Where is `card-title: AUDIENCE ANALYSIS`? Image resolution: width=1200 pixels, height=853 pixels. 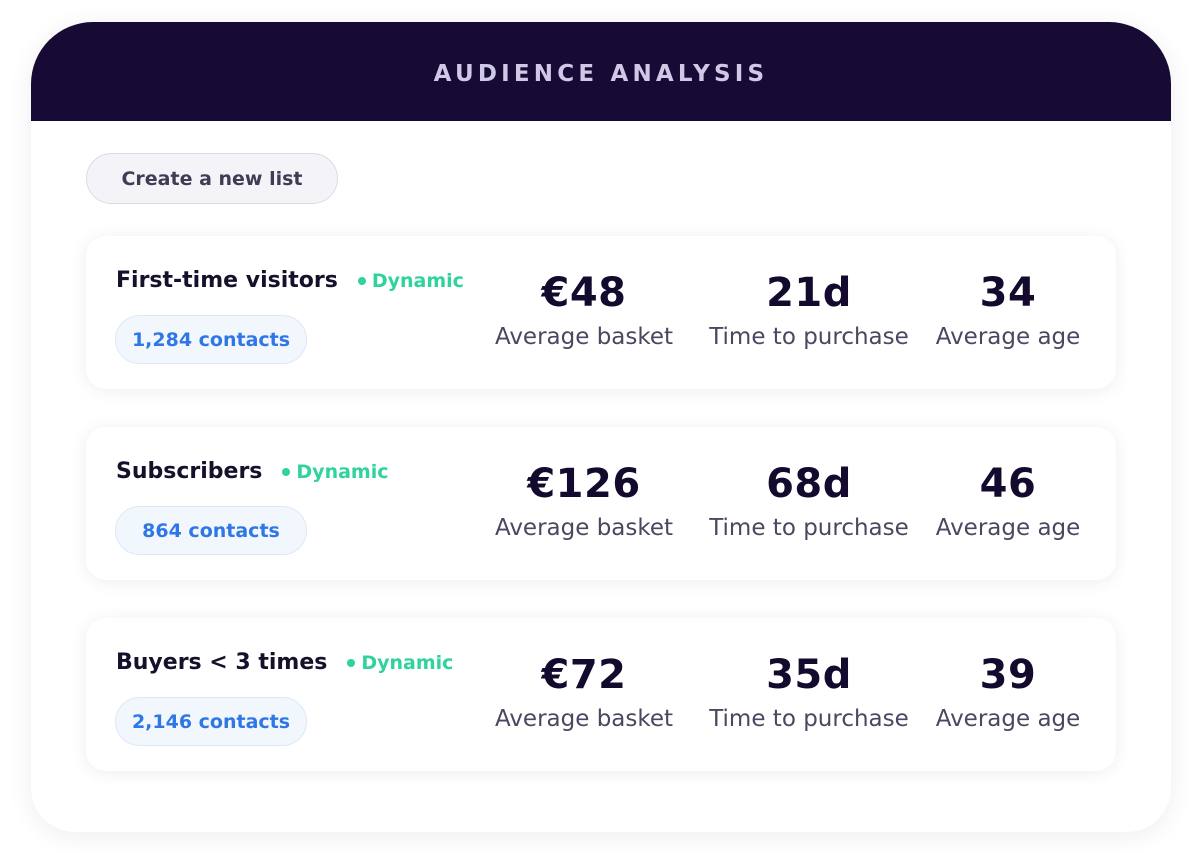 card-title: AUDIENCE ANALYSIS is located at coordinates (601, 73).